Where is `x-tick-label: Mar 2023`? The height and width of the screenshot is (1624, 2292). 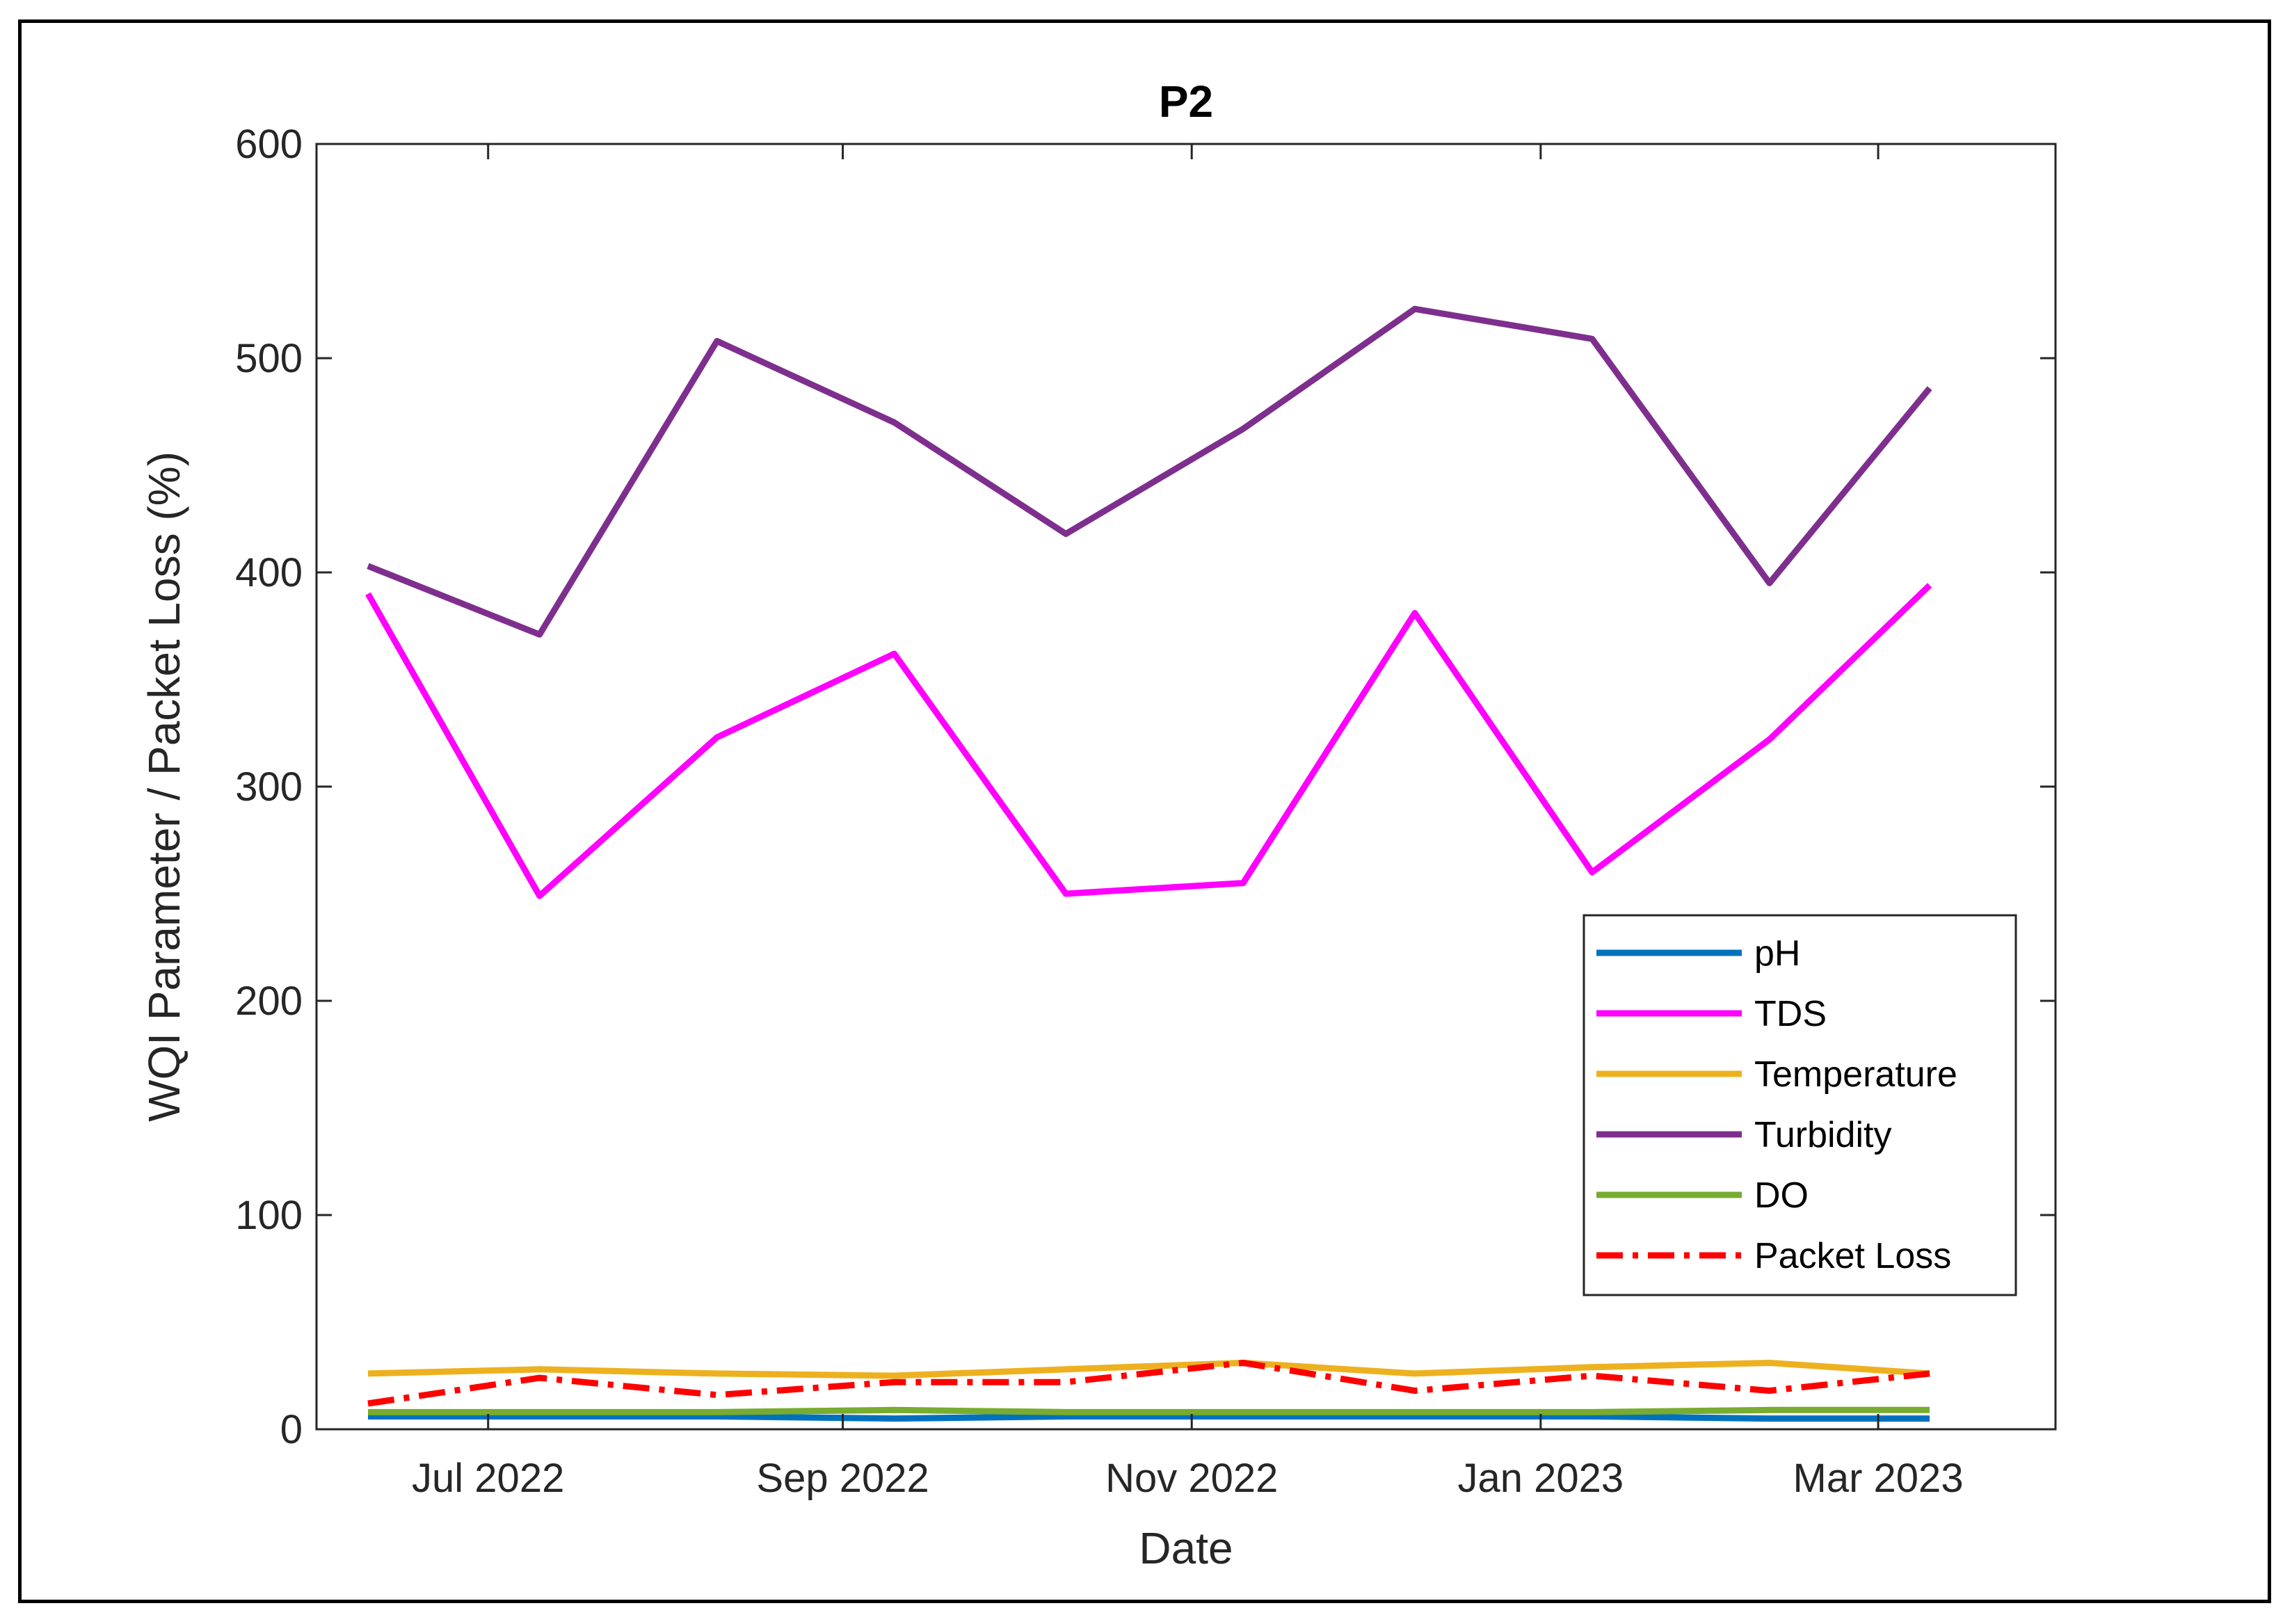 x-tick-label: Mar 2023 is located at coordinates (1878, 1479).